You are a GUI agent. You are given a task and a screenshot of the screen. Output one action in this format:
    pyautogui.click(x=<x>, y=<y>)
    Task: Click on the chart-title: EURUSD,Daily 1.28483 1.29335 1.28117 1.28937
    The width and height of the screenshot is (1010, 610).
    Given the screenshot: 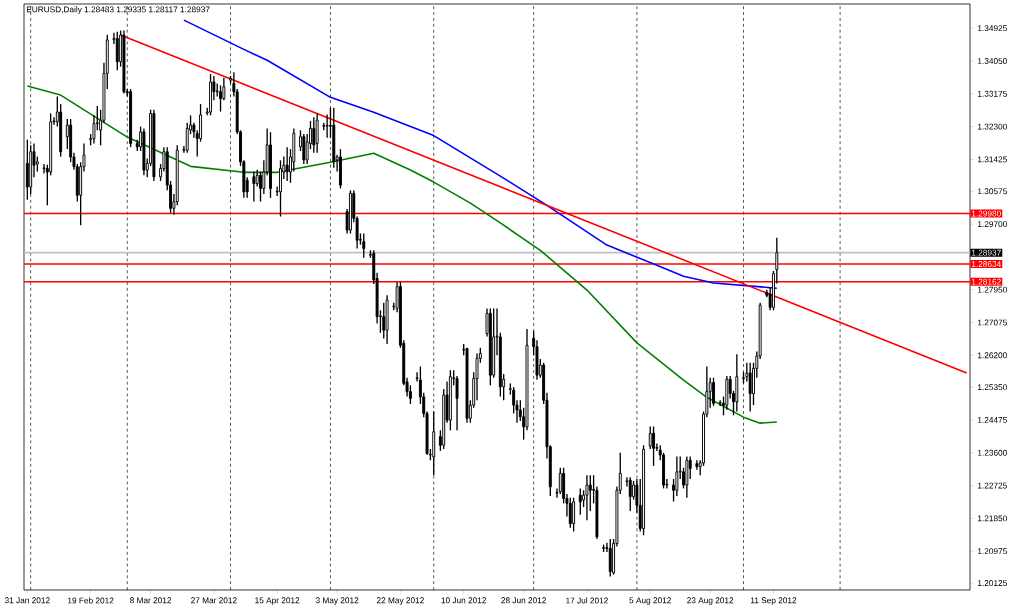 What is the action you would take?
    pyautogui.click(x=118, y=10)
    